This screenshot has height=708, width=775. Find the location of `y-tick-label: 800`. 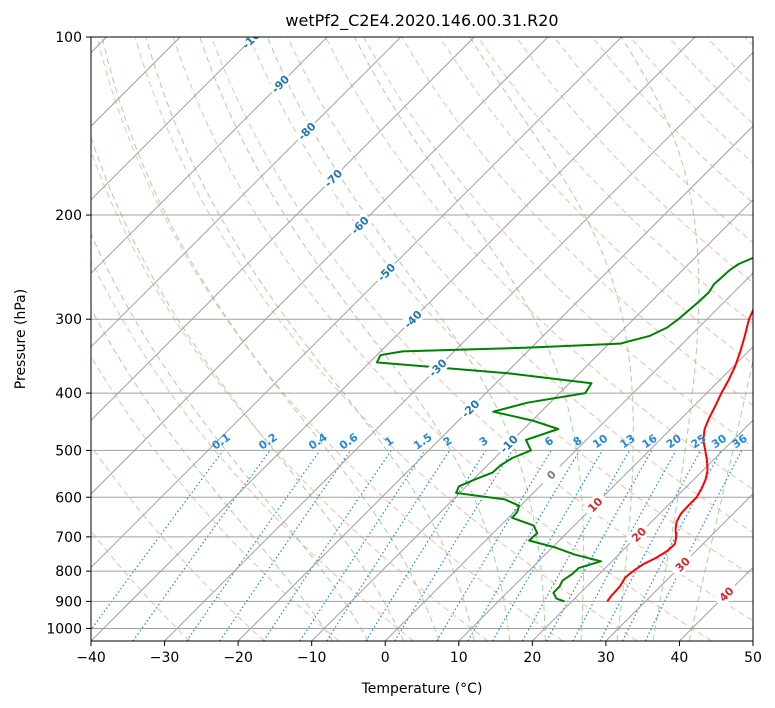

y-tick-label: 800 is located at coordinates (68, 572).